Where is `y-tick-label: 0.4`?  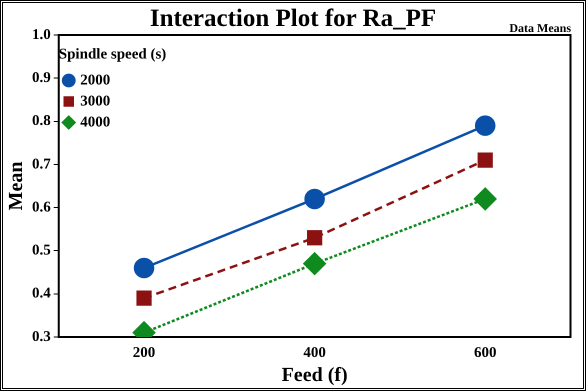
y-tick-label: 0.4 is located at coordinates (42, 294).